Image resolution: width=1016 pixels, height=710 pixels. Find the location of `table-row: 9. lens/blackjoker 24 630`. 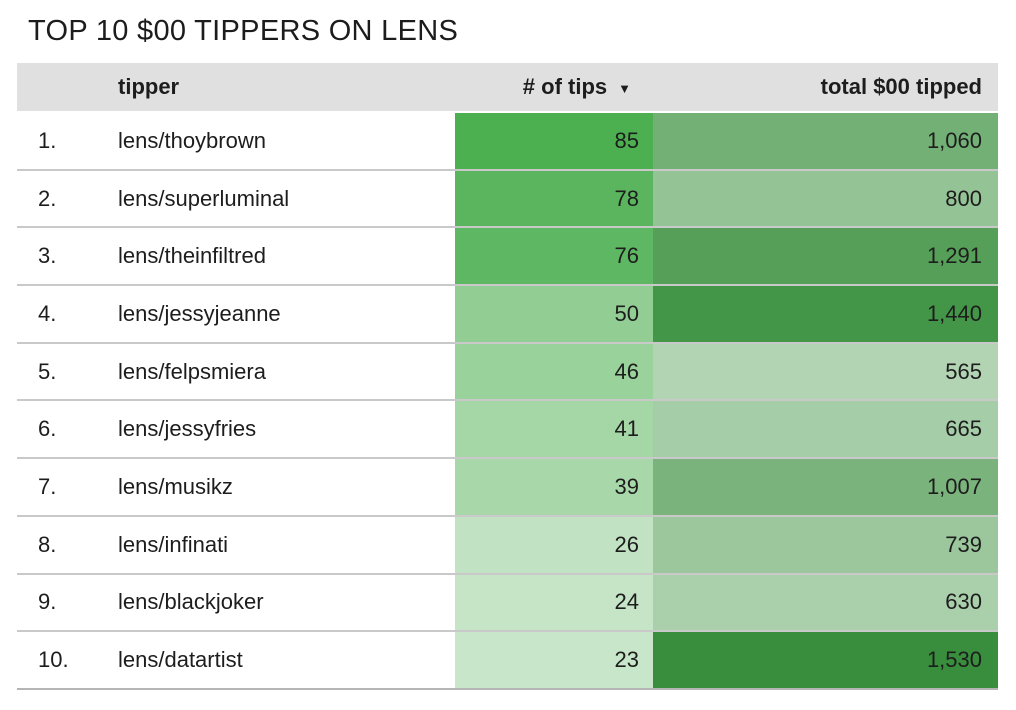

table-row: 9. lens/blackjoker 24 630 is located at coordinates (507, 603).